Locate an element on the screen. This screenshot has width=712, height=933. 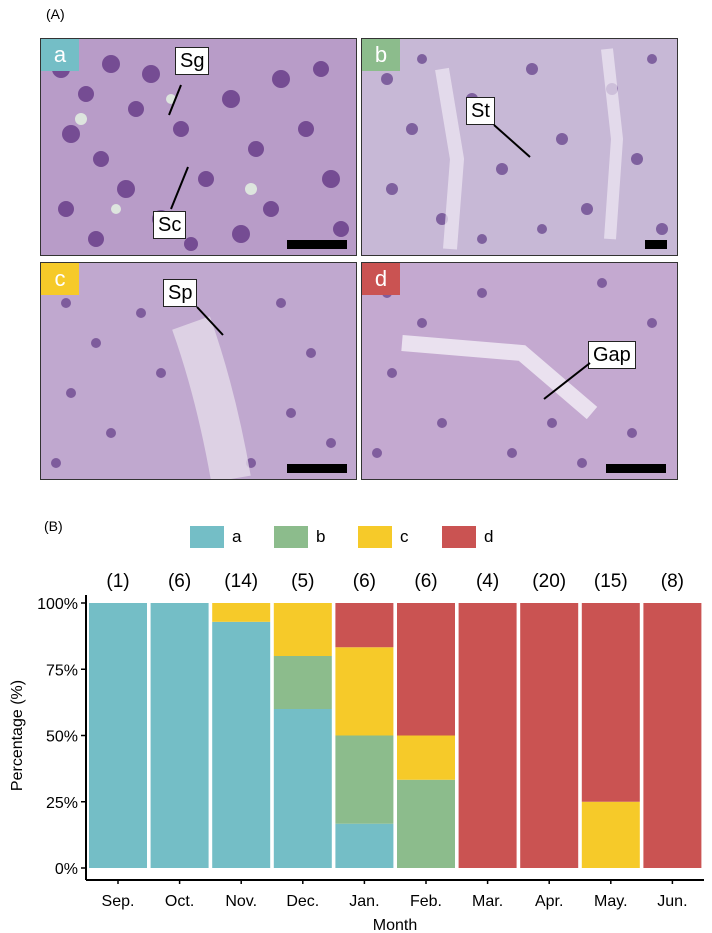
micrograph-d-pointers is located at coordinates (567, 381).